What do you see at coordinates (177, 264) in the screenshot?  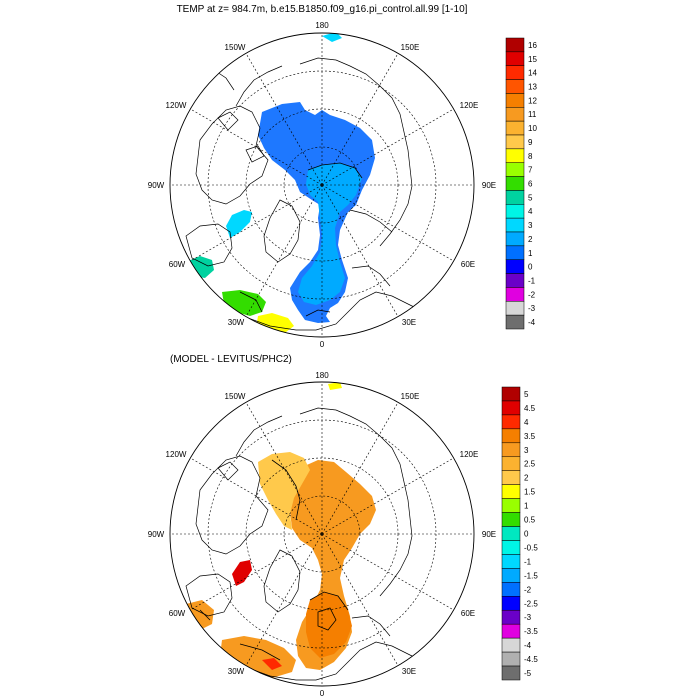 I see `top-lon-60w: 60W` at bounding box center [177, 264].